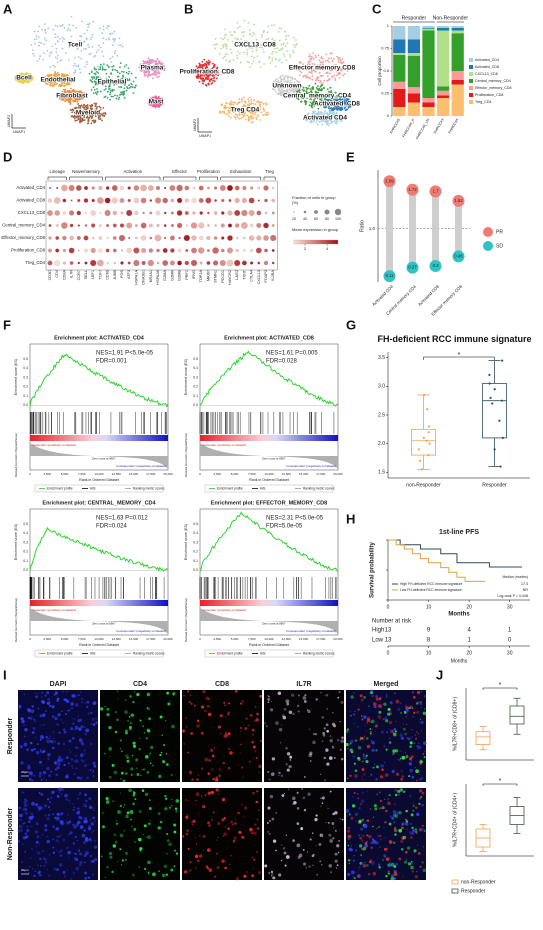  I want to click on data-point, so click(424, 395).